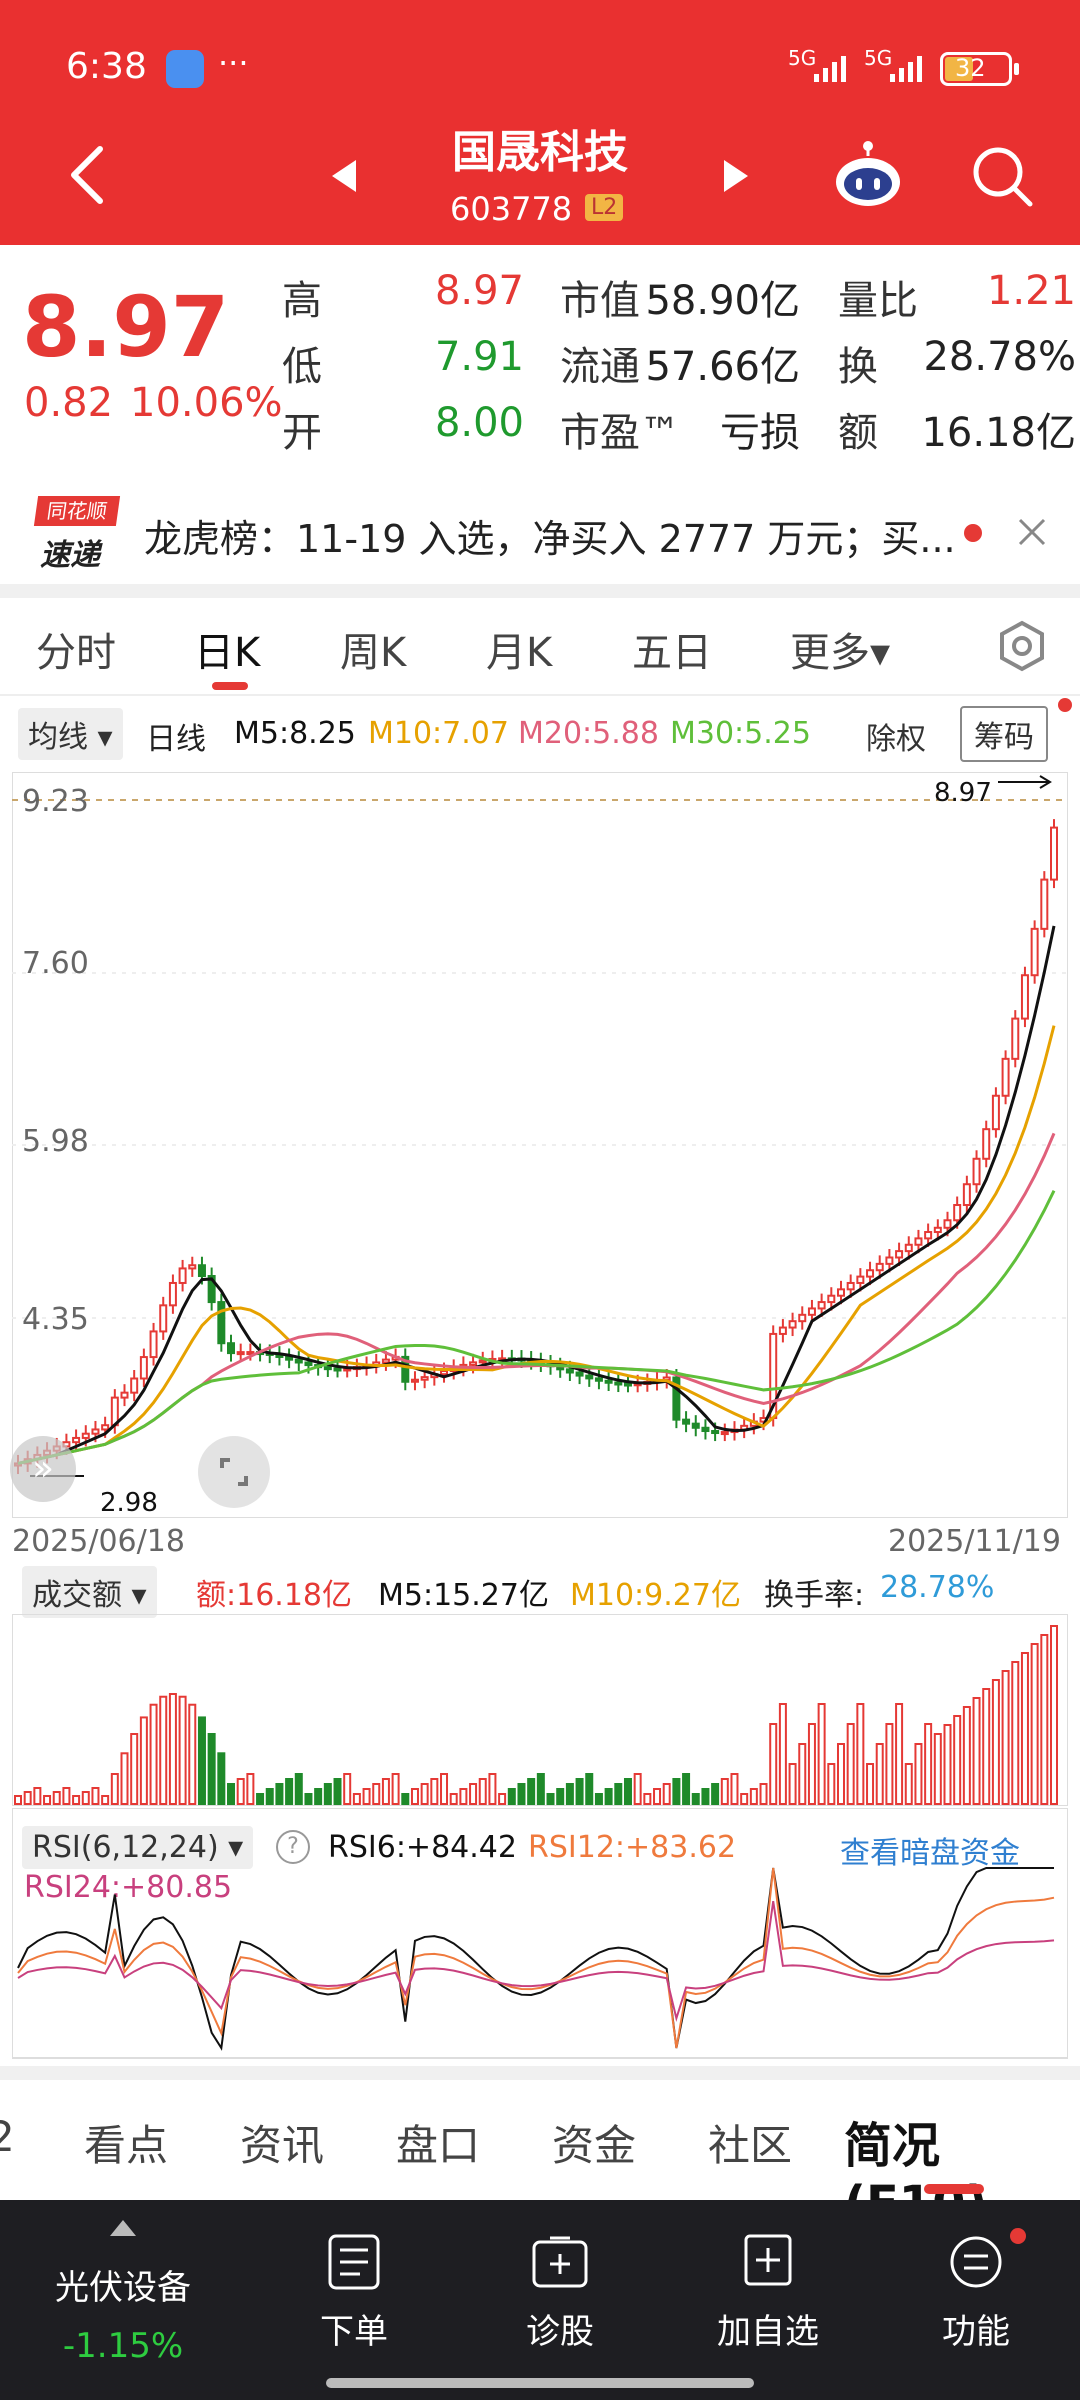 Image resolution: width=1080 pixels, height=2400 pixels. I want to click on tab-five-day: 五日, so click(672, 653).